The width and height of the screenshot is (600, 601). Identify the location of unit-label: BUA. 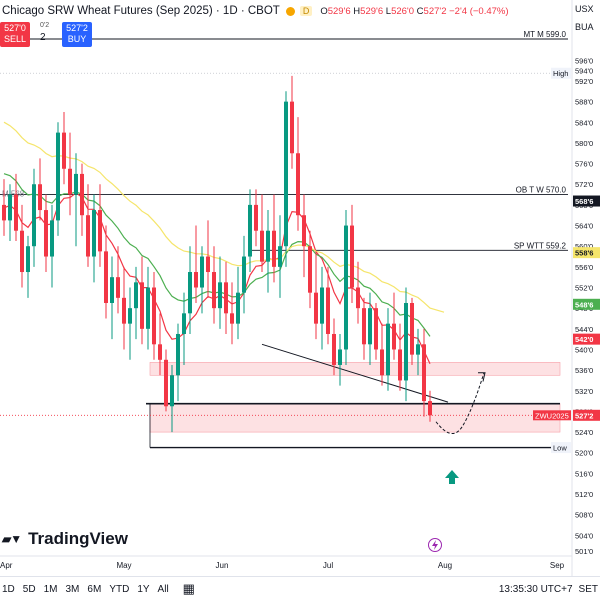
(584, 27).